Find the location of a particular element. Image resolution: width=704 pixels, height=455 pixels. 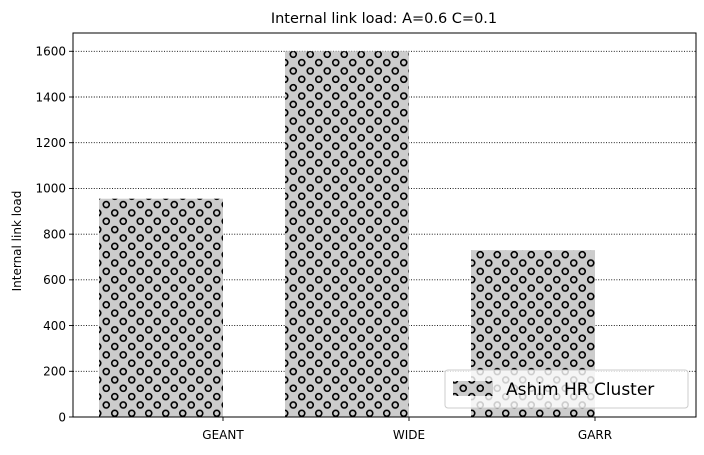

x-tick-labels: GEANT WIDE GARR is located at coordinates (407, 435).